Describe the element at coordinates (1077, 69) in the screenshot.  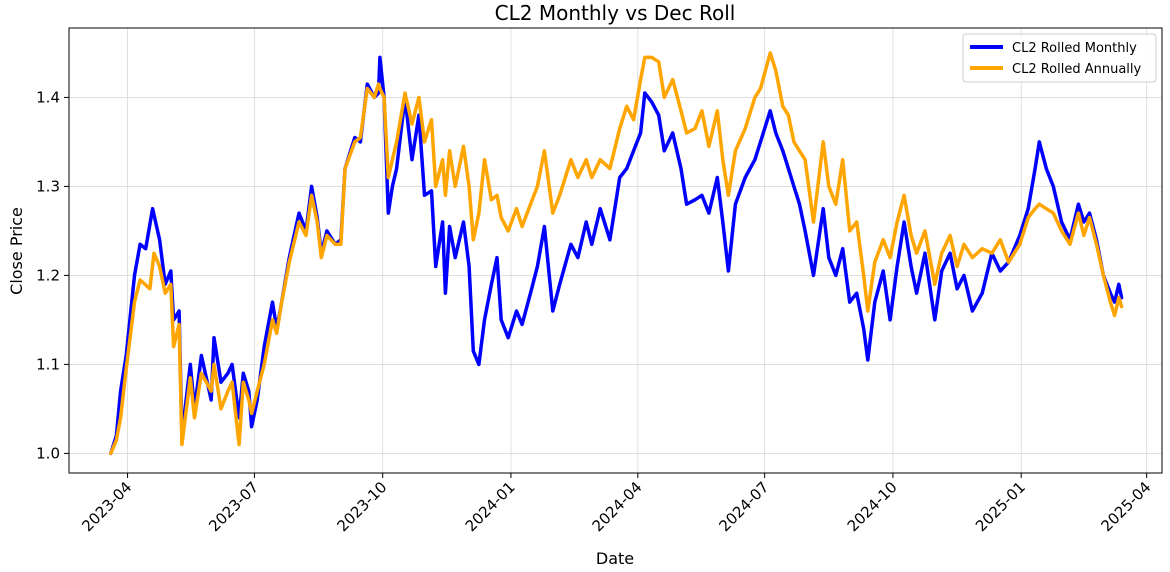
I see `legend-label-annually: CL2 Rolled Annually` at that location.